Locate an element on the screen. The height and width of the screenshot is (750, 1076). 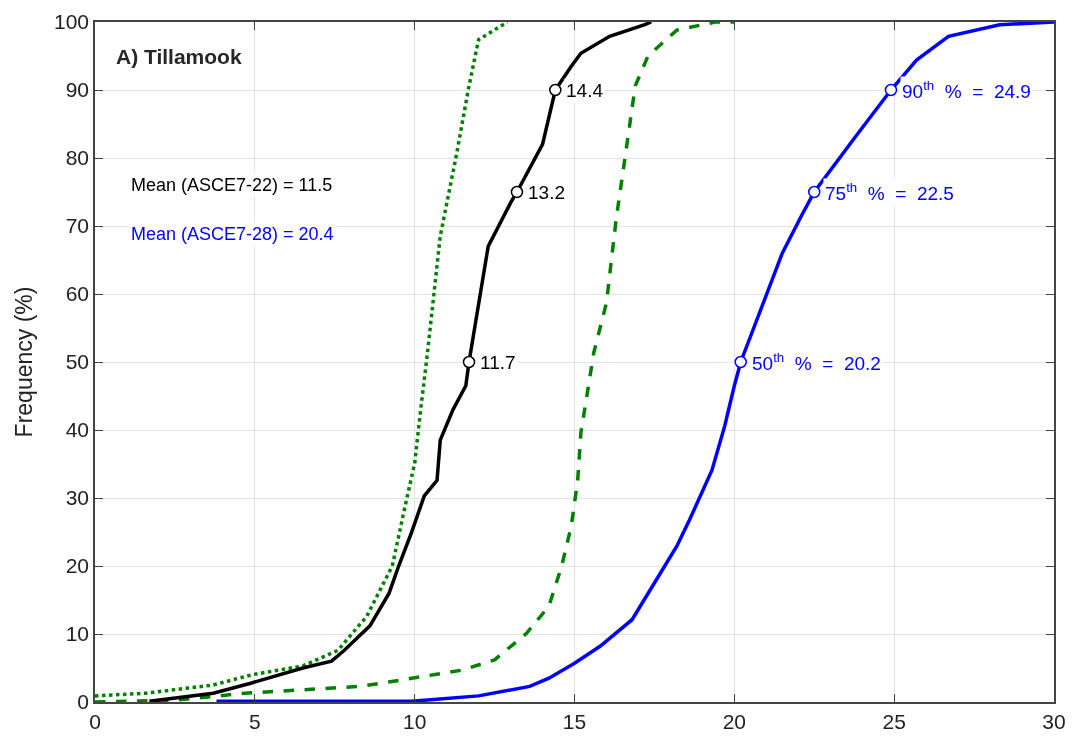
annotation: Mean (ASCE7-22) = 11.5 is located at coordinates (232, 185).